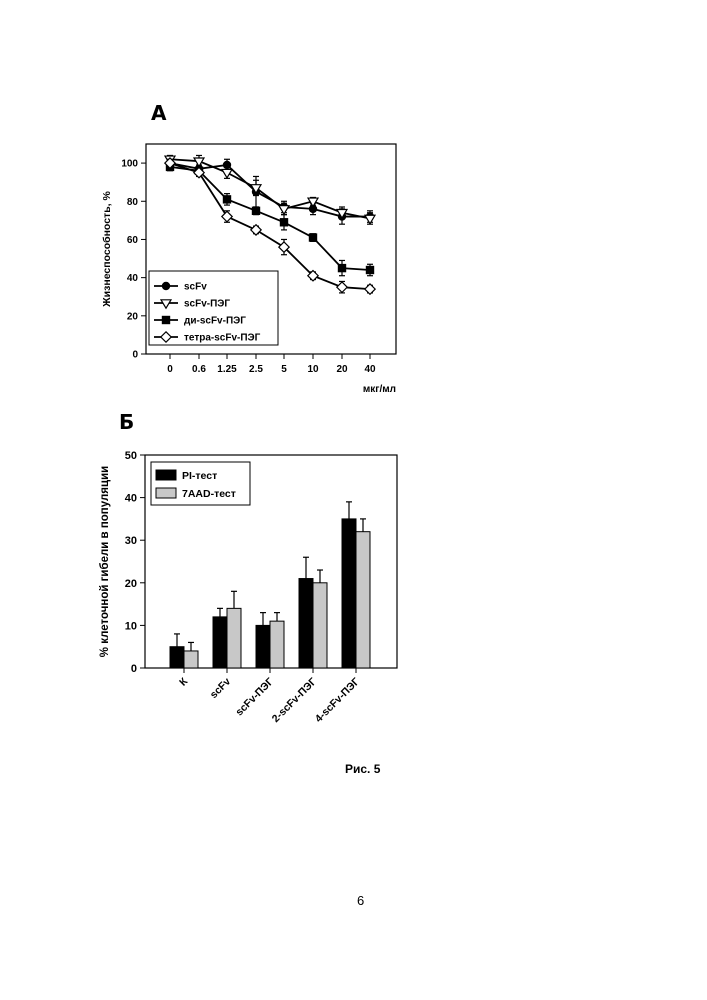 This screenshot has width=707, height=1000. I want to click on y-axis-label: Жизнеспособность, %, so click(107, 249).